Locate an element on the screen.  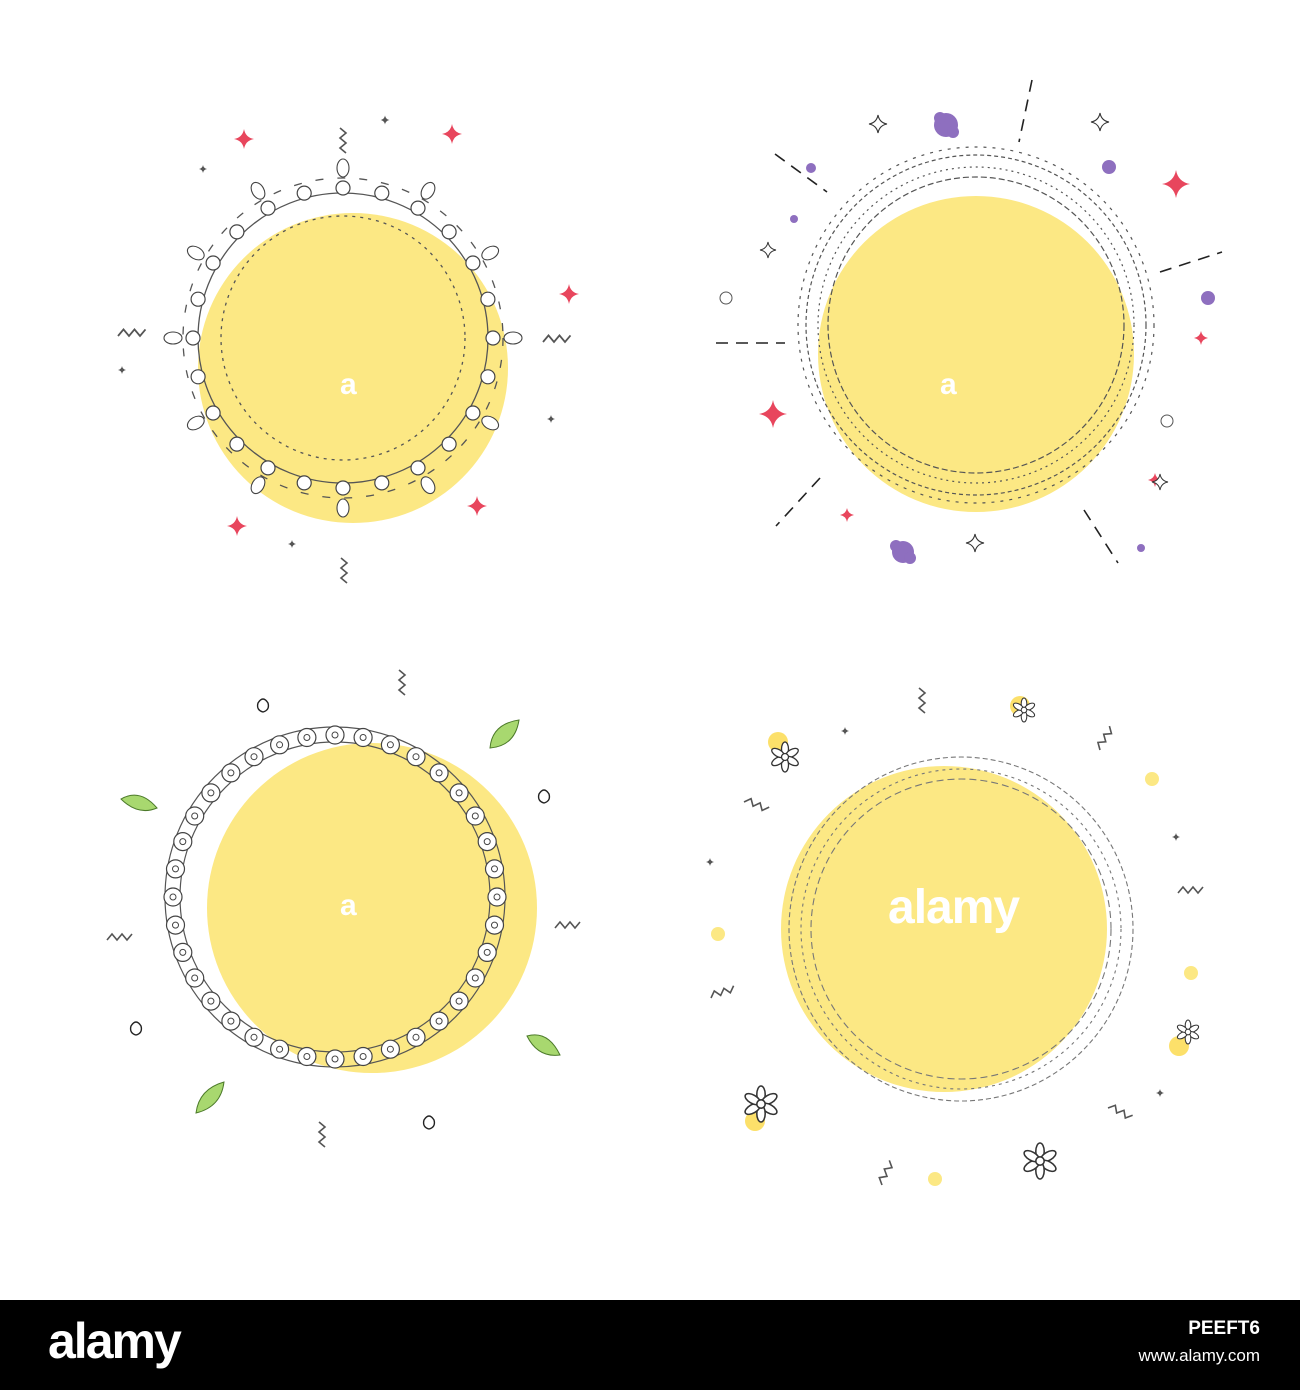
leaf-icons is located at coordinates (340, 916).